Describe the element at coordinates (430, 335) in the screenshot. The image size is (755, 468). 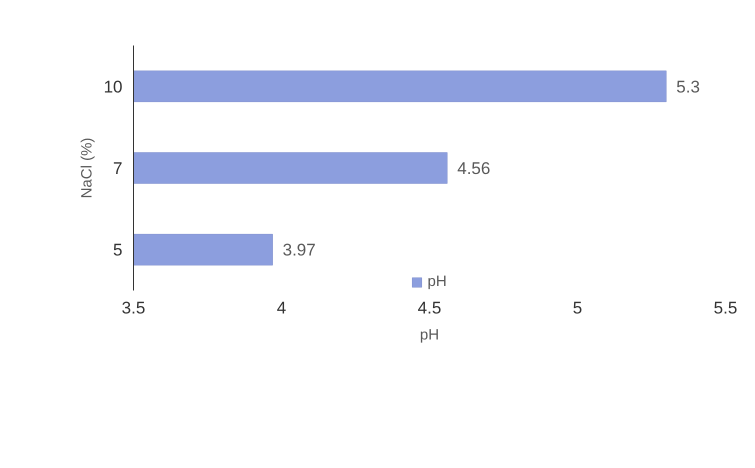
I see `x-axis-title: pH` at that location.